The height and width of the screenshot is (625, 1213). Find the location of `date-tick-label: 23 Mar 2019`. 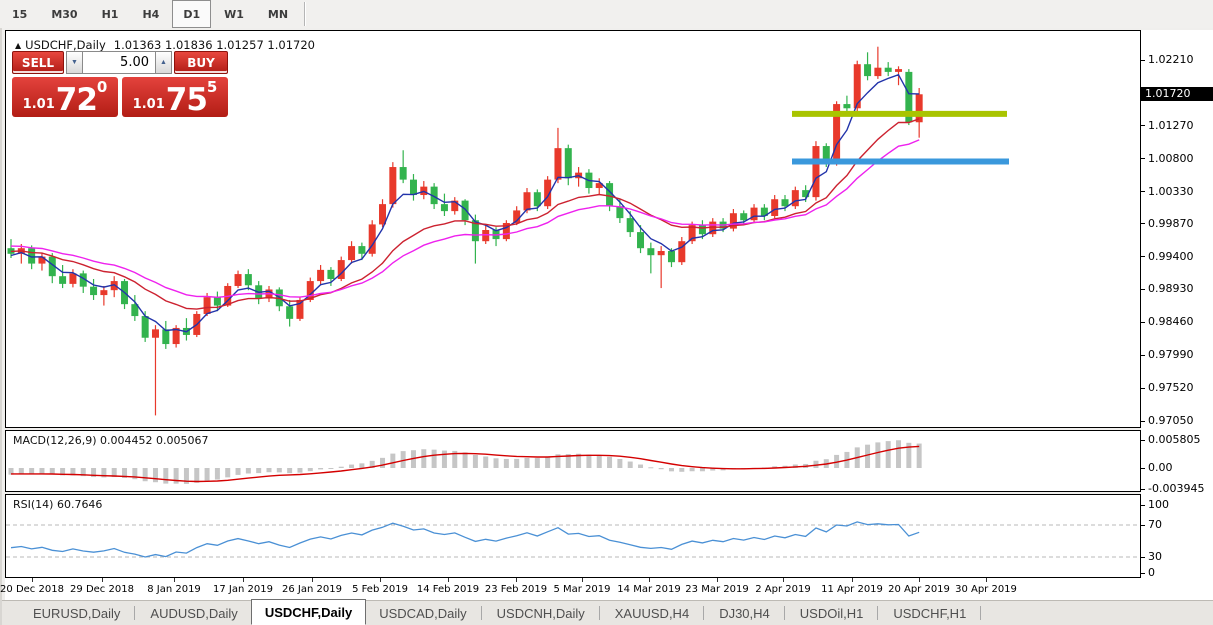

date-tick-label: 23 Mar 2019 is located at coordinates (717, 589).